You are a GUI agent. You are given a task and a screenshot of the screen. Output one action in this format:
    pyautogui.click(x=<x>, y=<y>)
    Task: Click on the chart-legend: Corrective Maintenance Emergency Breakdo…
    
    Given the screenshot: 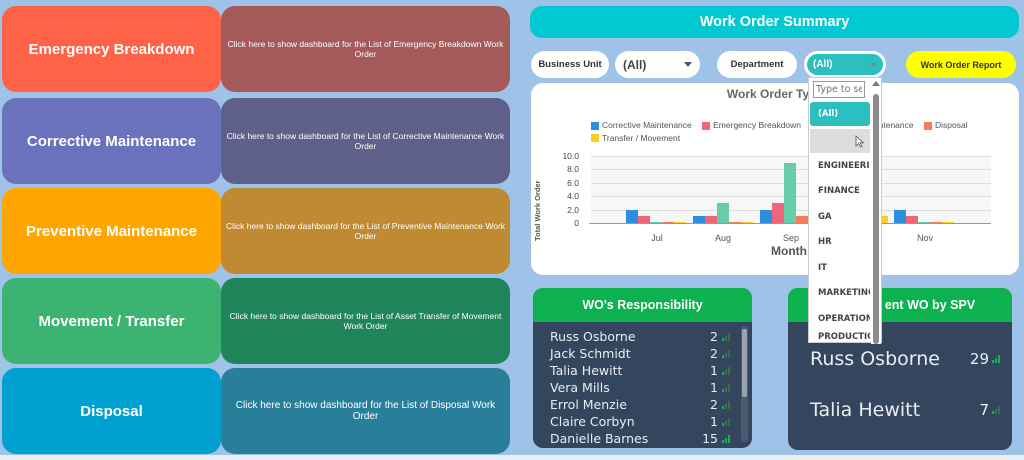 What is the action you would take?
    pyautogui.click(x=801, y=132)
    